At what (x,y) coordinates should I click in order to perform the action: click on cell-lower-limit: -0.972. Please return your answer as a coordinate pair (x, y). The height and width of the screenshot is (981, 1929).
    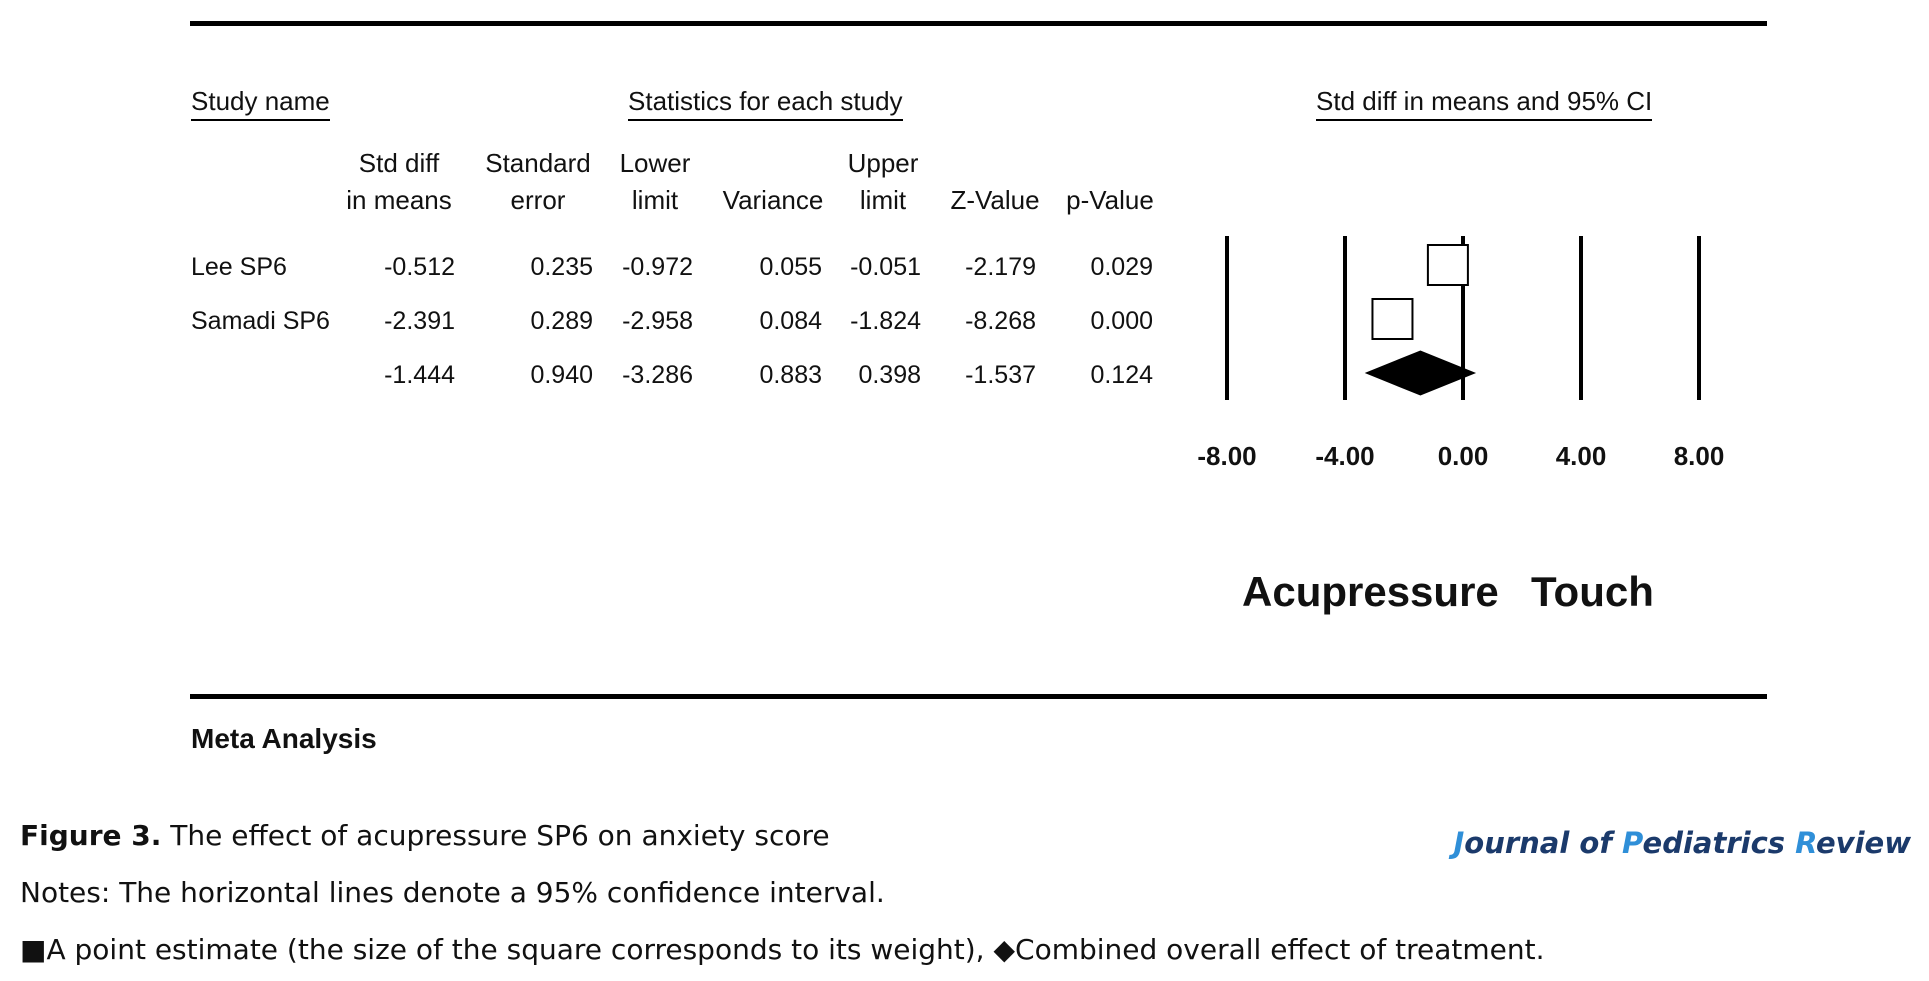
    Looking at the image, I should click on (657, 267).